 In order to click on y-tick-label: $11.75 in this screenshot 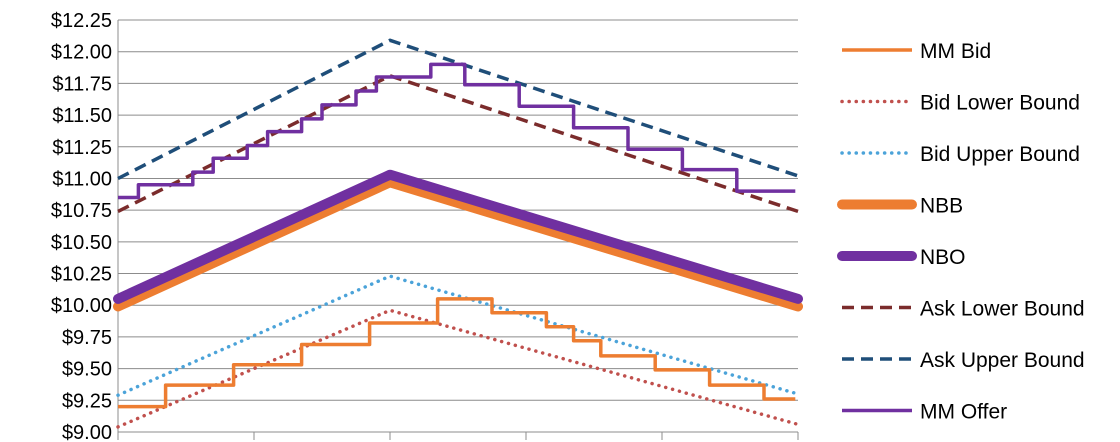, I will do `click(82, 84)`.